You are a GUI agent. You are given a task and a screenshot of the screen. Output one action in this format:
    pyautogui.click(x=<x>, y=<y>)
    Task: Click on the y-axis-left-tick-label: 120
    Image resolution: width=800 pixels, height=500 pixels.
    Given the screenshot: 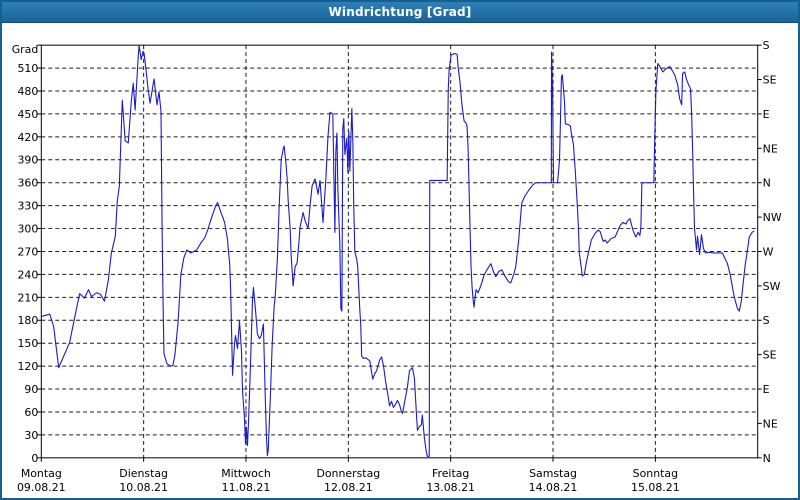 What is the action you would take?
    pyautogui.click(x=27, y=366)
    